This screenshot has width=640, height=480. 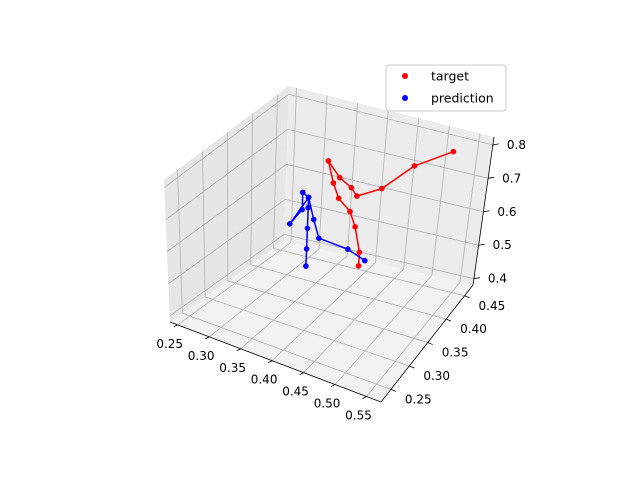 I want to click on x-tick-label: 0.25, so click(x=169, y=344).